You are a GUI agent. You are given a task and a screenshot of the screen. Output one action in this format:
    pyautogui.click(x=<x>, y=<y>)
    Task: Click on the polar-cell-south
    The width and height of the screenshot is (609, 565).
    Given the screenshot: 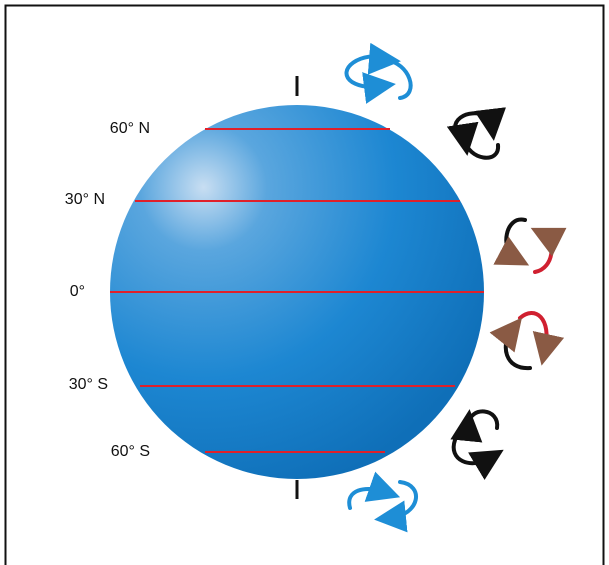 What is the action you would take?
    pyautogui.click(x=382, y=502)
    